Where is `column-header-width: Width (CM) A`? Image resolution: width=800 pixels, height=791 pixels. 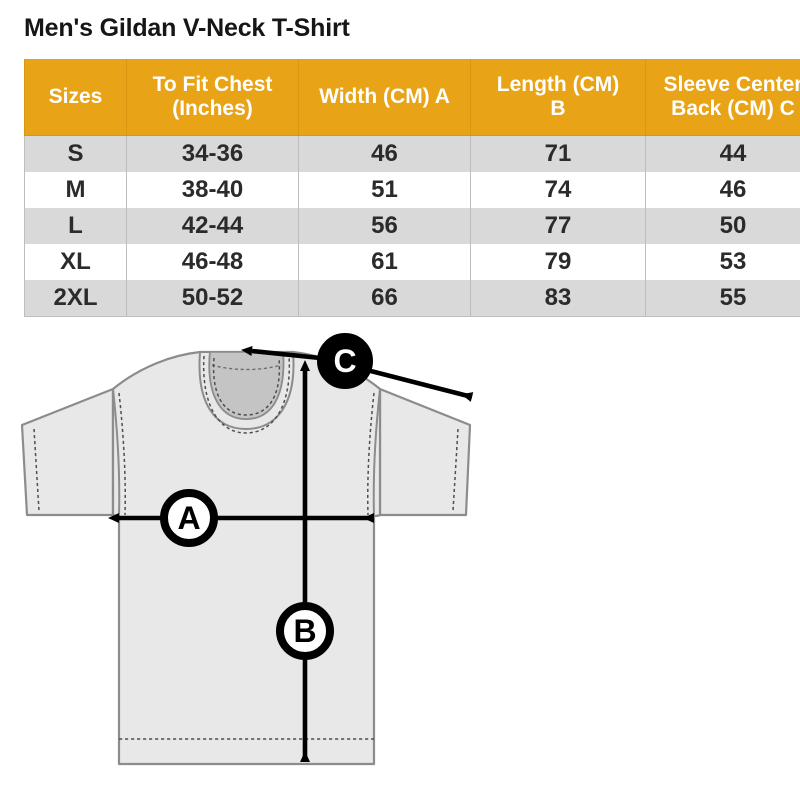
column-header-width: Width (CM) A is located at coordinates (384, 97).